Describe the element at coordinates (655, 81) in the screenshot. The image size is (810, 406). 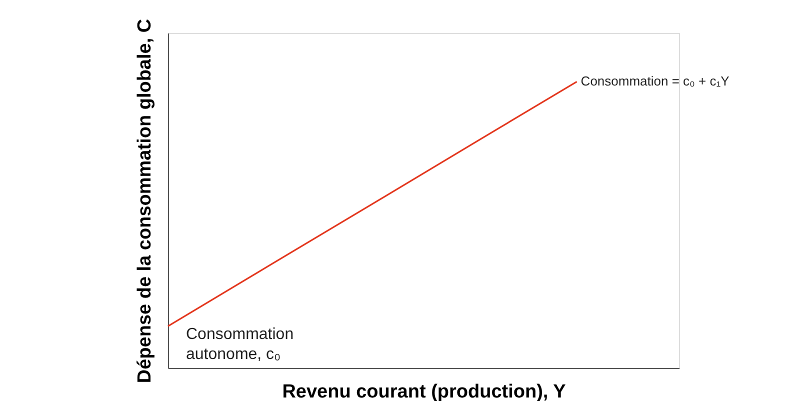
I see `annotation: Consommation = c₀ + c₁Y` at that location.